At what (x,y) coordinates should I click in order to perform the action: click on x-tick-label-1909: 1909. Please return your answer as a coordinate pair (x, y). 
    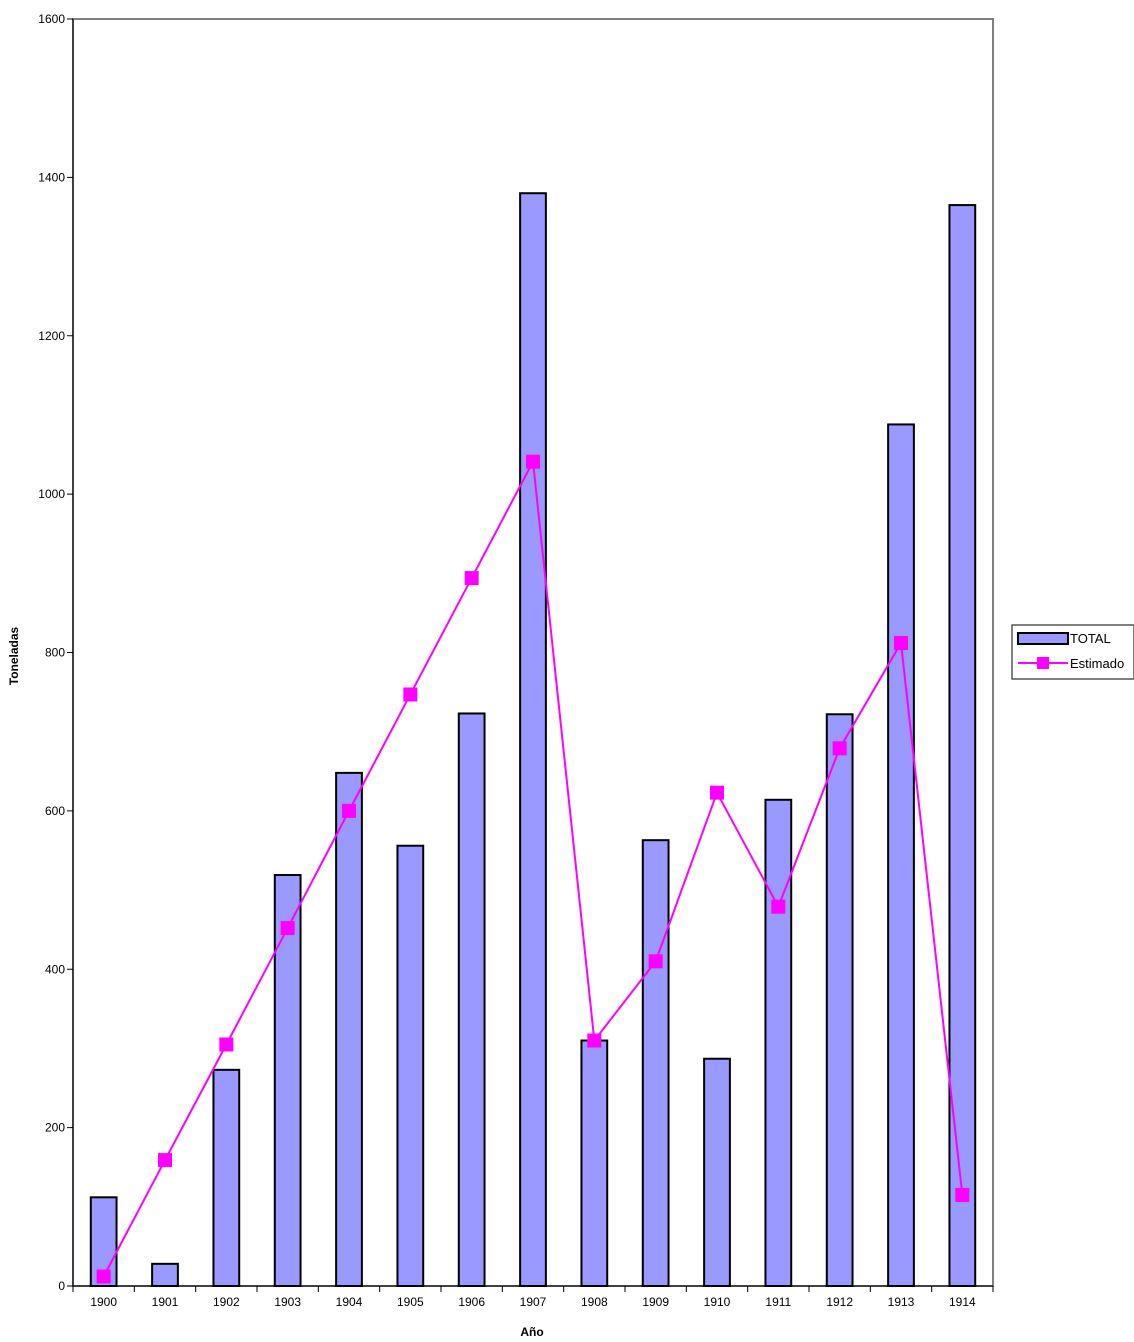
    Looking at the image, I should click on (655, 1302).